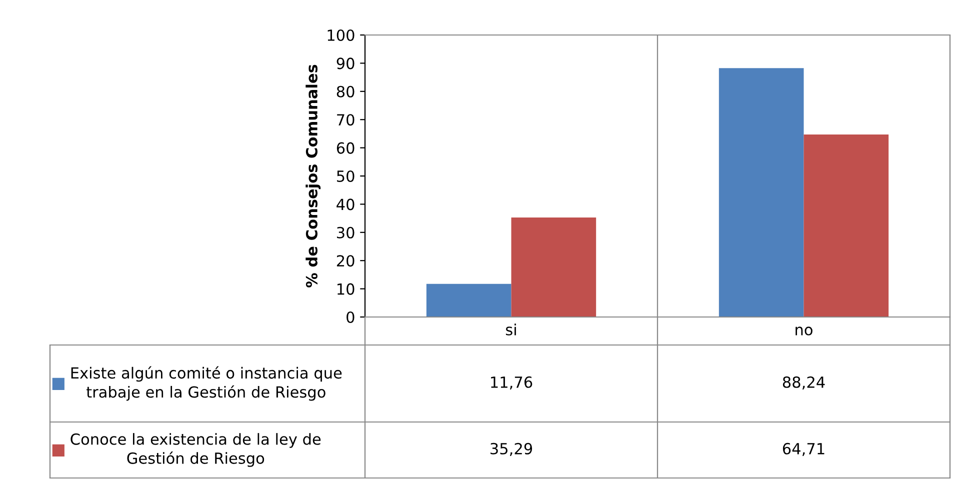 This screenshot has width=968, height=480. Describe the element at coordinates (345, 204) in the screenshot. I see `y-tick-label: 40` at that location.